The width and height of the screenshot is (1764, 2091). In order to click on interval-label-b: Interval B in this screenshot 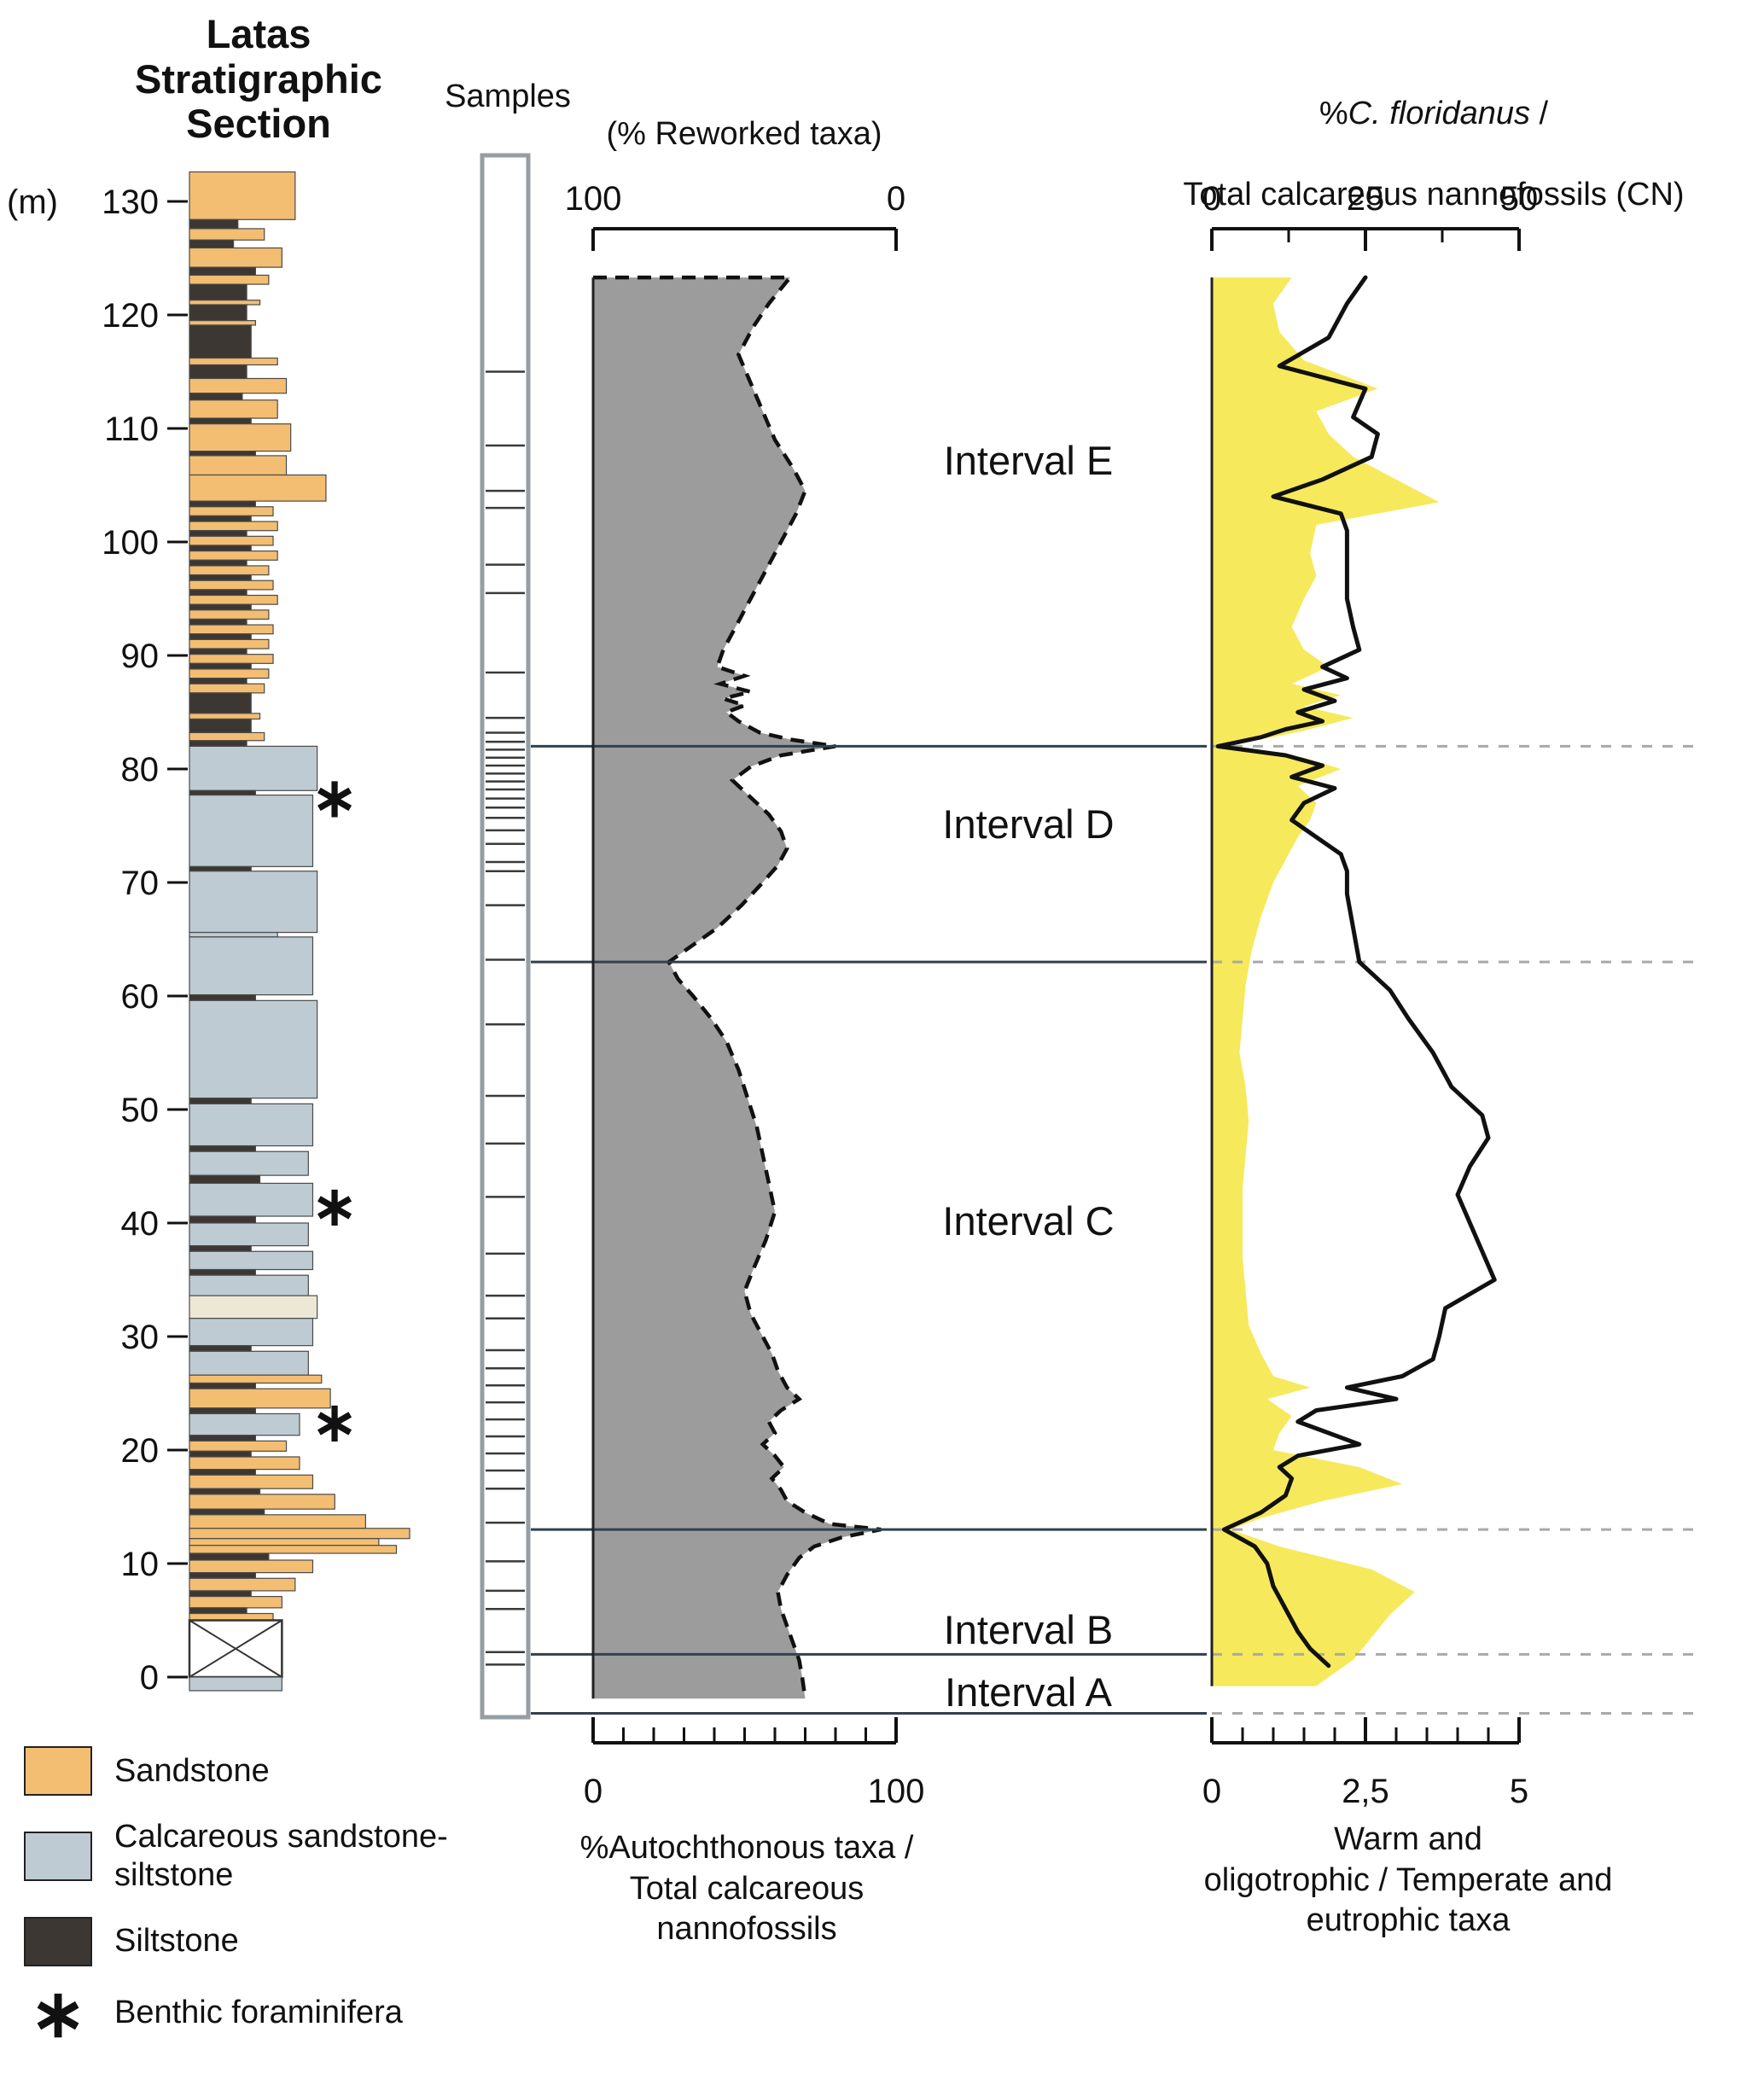, I will do `click(1028, 1629)`.